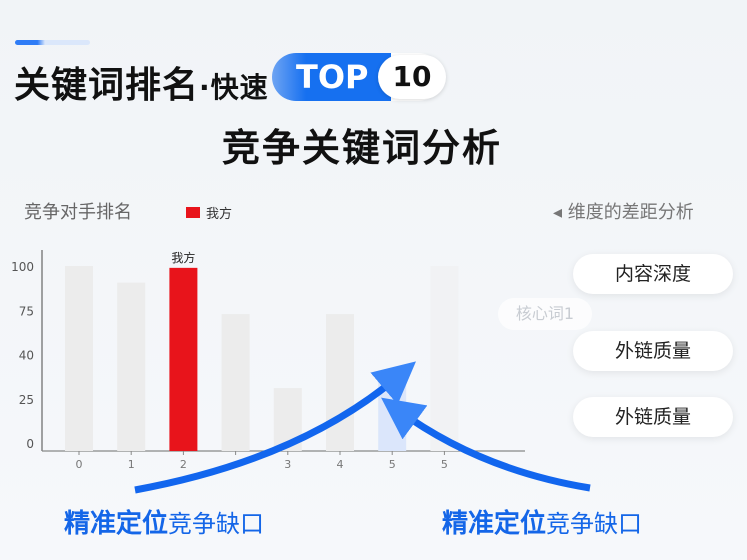 This screenshot has width=747, height=560. What do you see at coordinates (486, 444) in the screenshot?
I see `arrow-right` at bounding box center [486, 444].